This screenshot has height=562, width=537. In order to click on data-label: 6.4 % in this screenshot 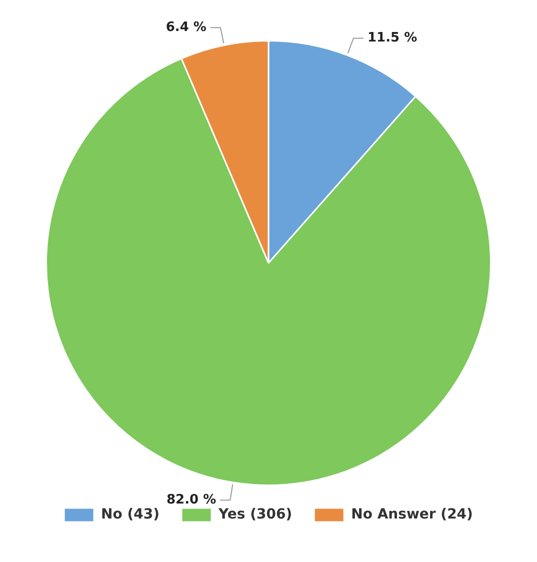, I will do `click(186, 27)`.